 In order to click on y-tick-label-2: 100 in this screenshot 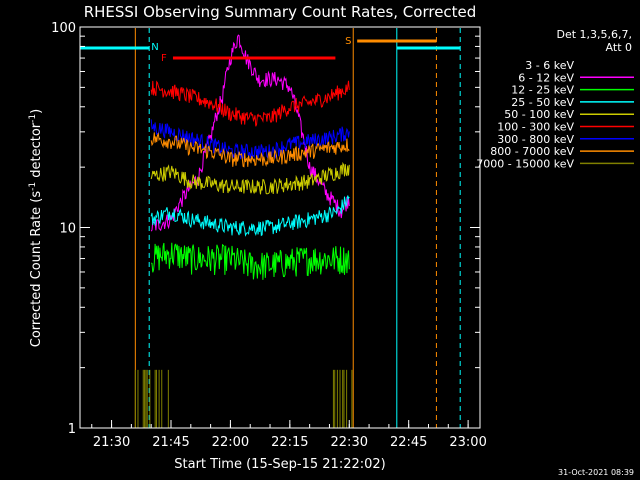, I will do `click(63, 28)`.